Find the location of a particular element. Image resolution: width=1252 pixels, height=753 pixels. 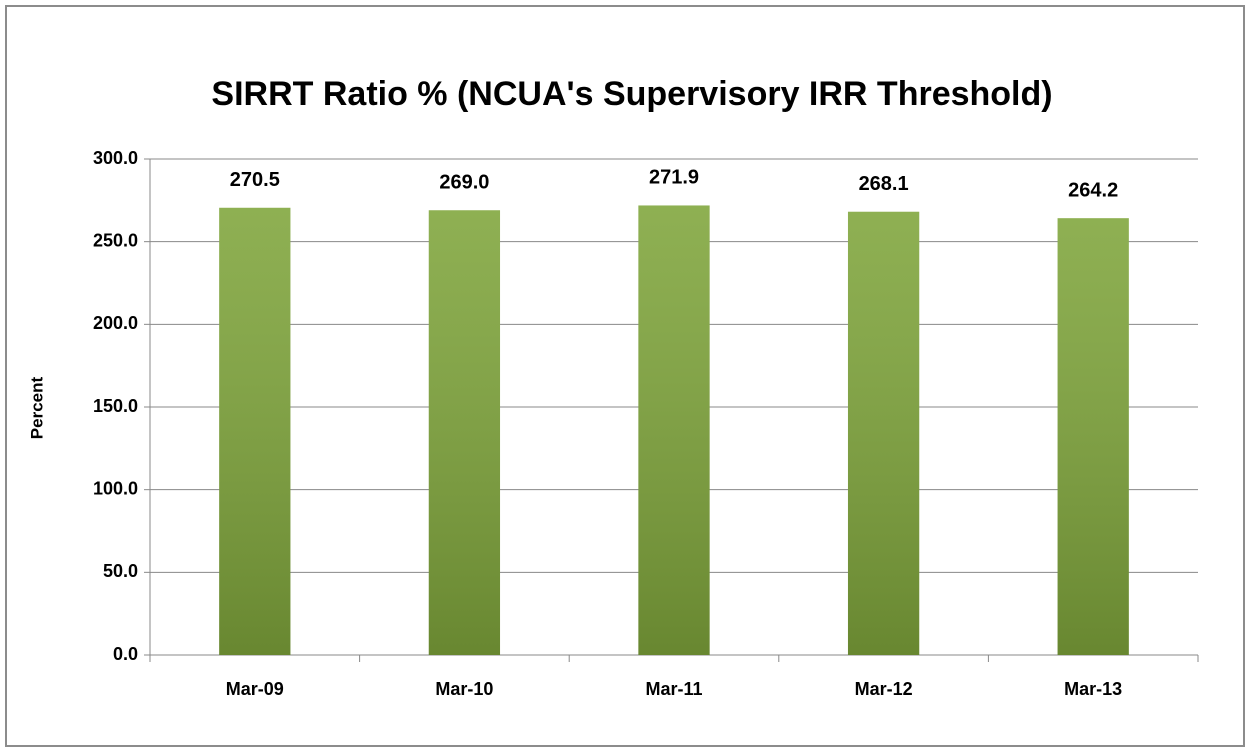

y-tick-label: 300.0 is located at coordinates (115, 158).